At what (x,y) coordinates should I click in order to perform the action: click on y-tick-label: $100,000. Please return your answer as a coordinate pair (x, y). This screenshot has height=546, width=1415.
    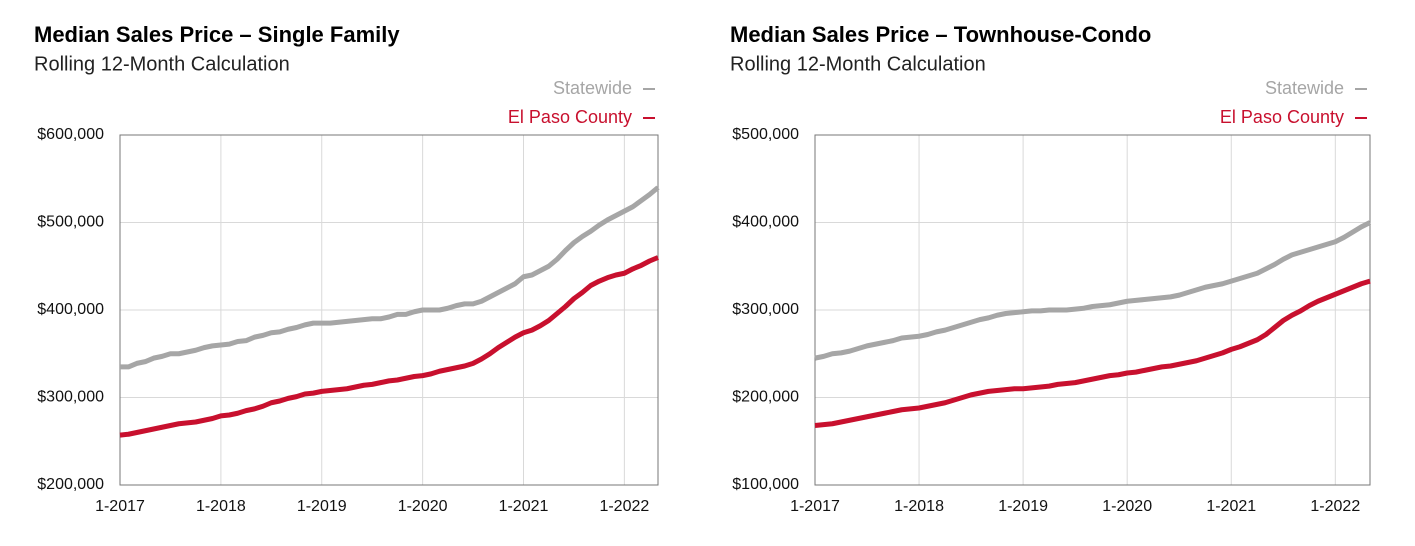
    Looking at the image, I should click on (765, 484).